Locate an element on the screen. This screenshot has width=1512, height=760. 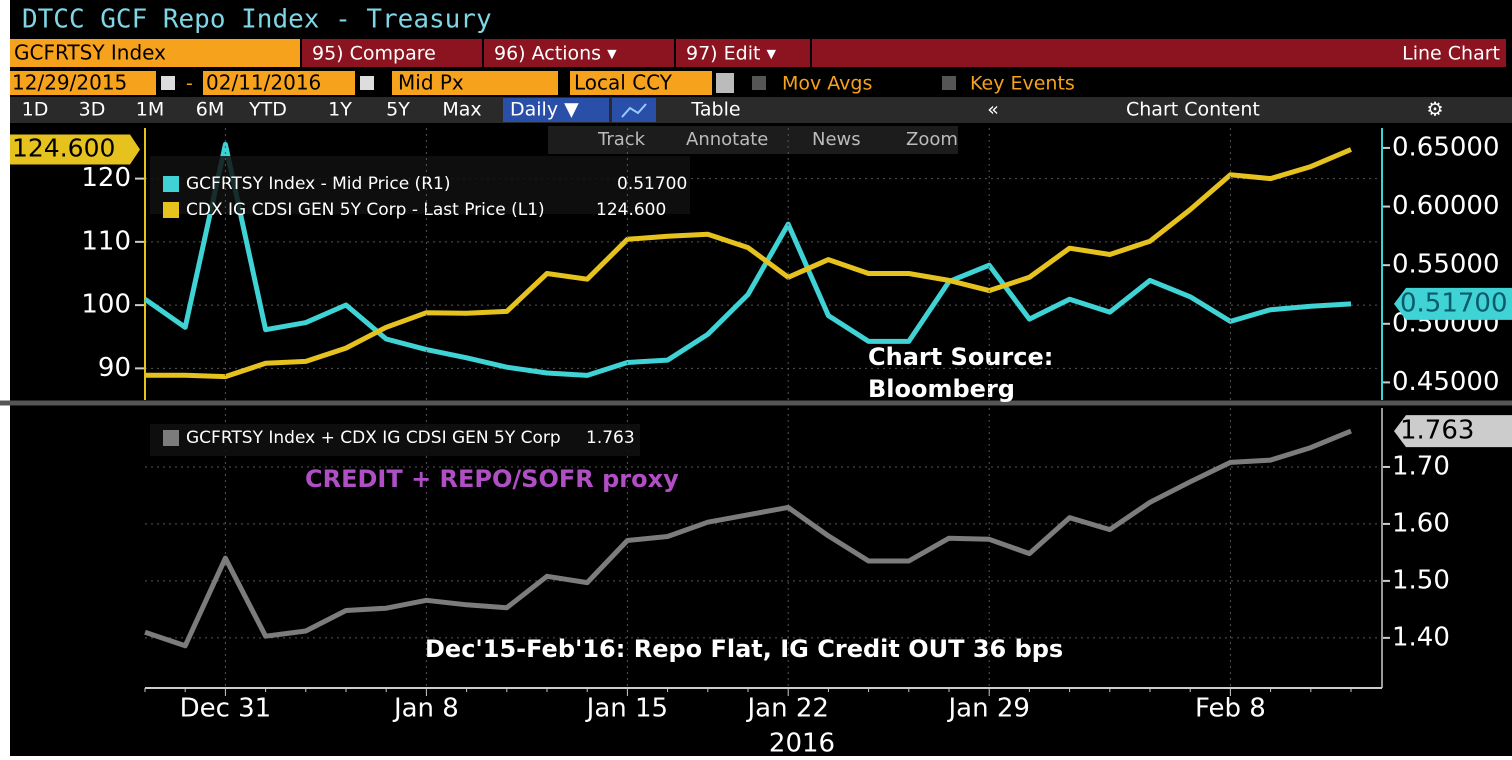
compare-button is located at coordinates (392, 53).